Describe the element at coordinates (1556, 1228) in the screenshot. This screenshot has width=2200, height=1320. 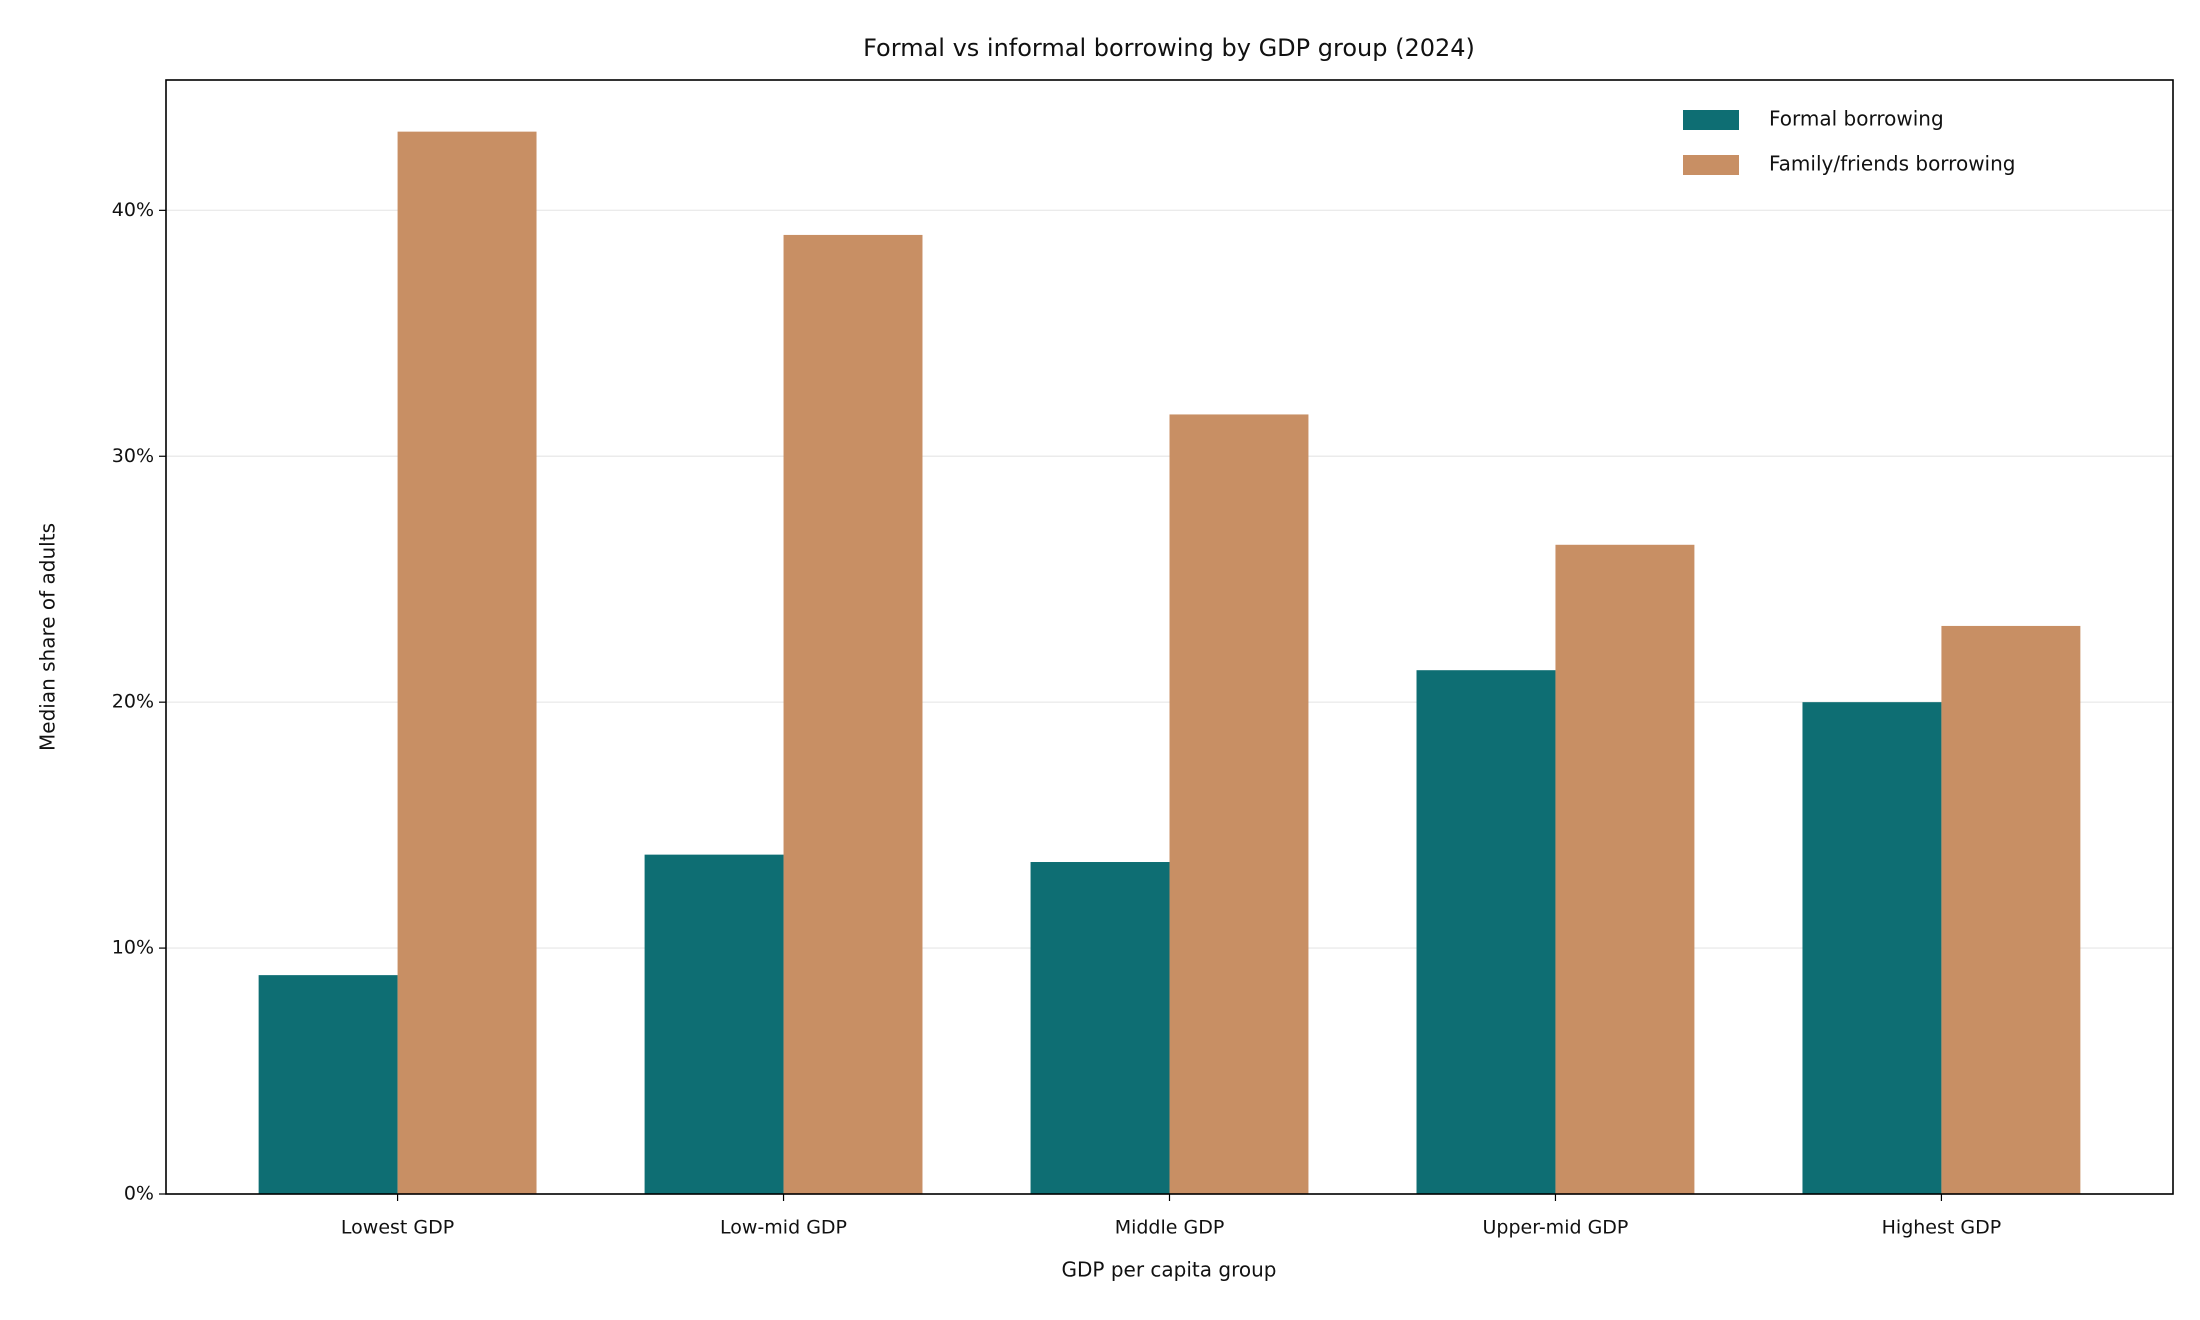
I see `x-tick-label: Upper-mid GDP` at that location.